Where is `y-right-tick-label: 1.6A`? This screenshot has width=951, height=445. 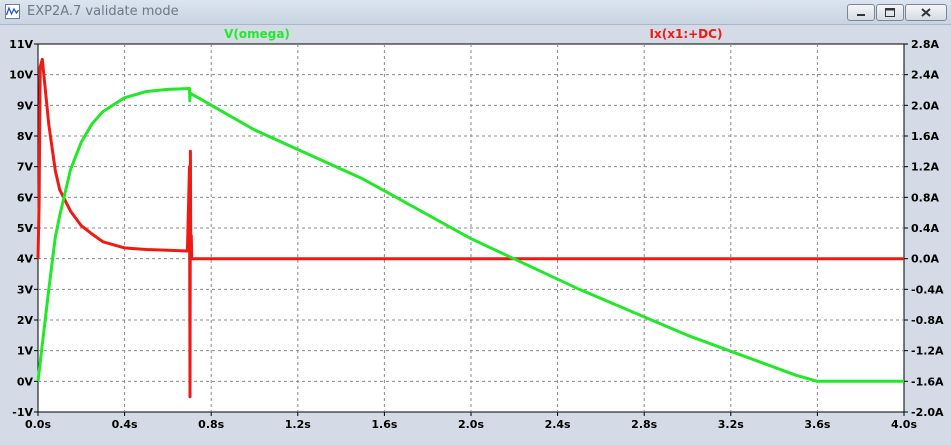
y-right-tick-label: 1.6A is located at coordinates (925, 136).